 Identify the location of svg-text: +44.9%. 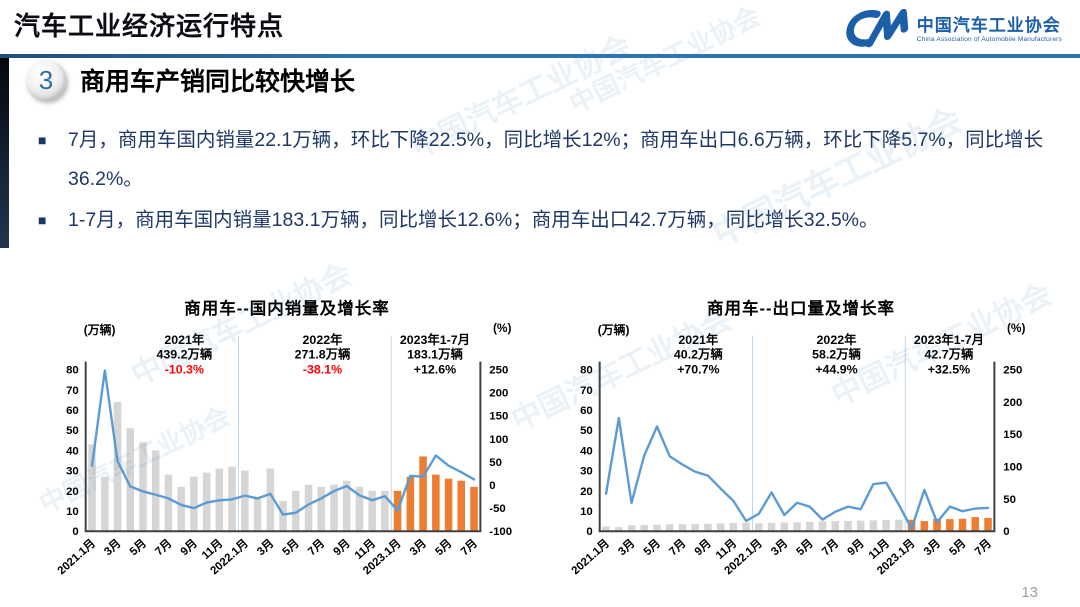
(836, 370).